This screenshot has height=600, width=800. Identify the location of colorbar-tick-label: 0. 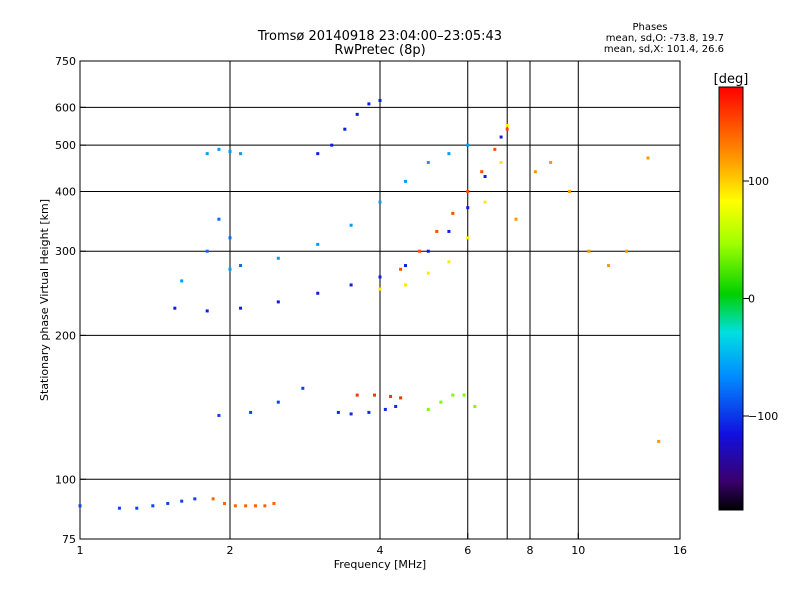
(751, 299).